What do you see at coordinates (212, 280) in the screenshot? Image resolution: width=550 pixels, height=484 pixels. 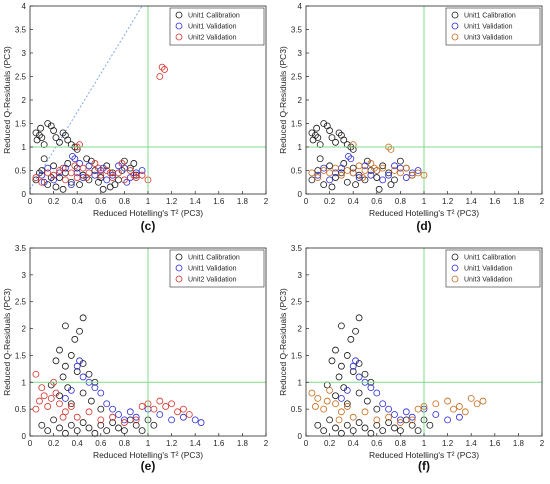 I see `legend-entry: Unit2 Validation` at bounding box center [212, 280].